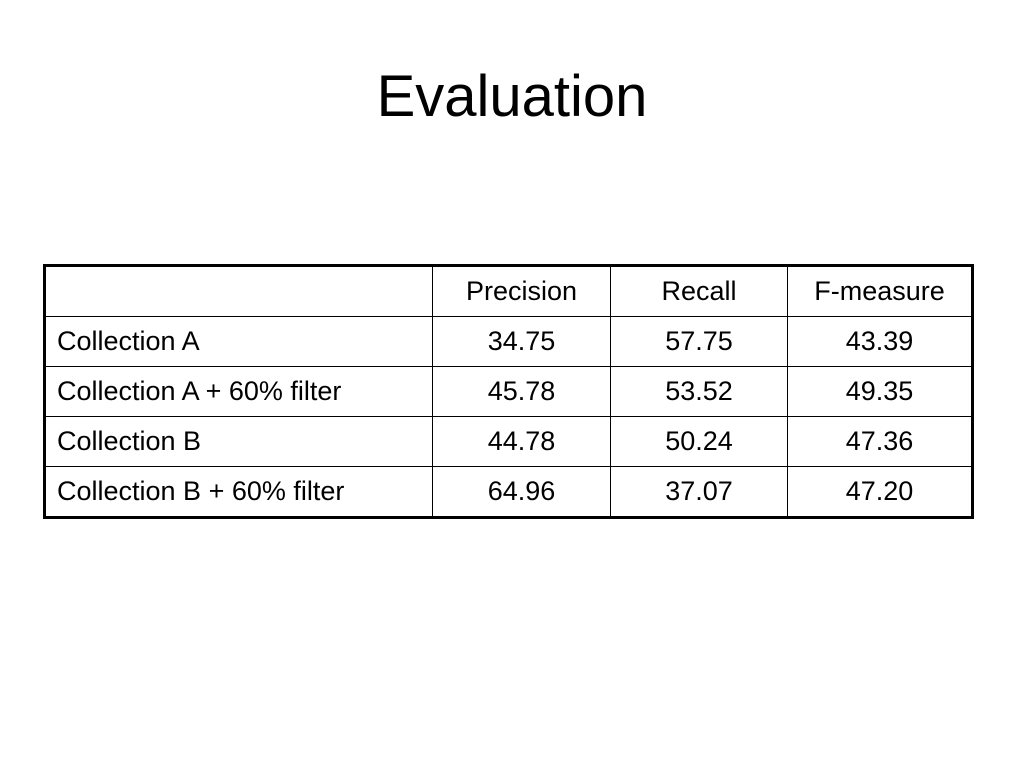  Describe the element at coordinates (521, 441) in the screenshot. I see `value-cell: 44.78` at that location.